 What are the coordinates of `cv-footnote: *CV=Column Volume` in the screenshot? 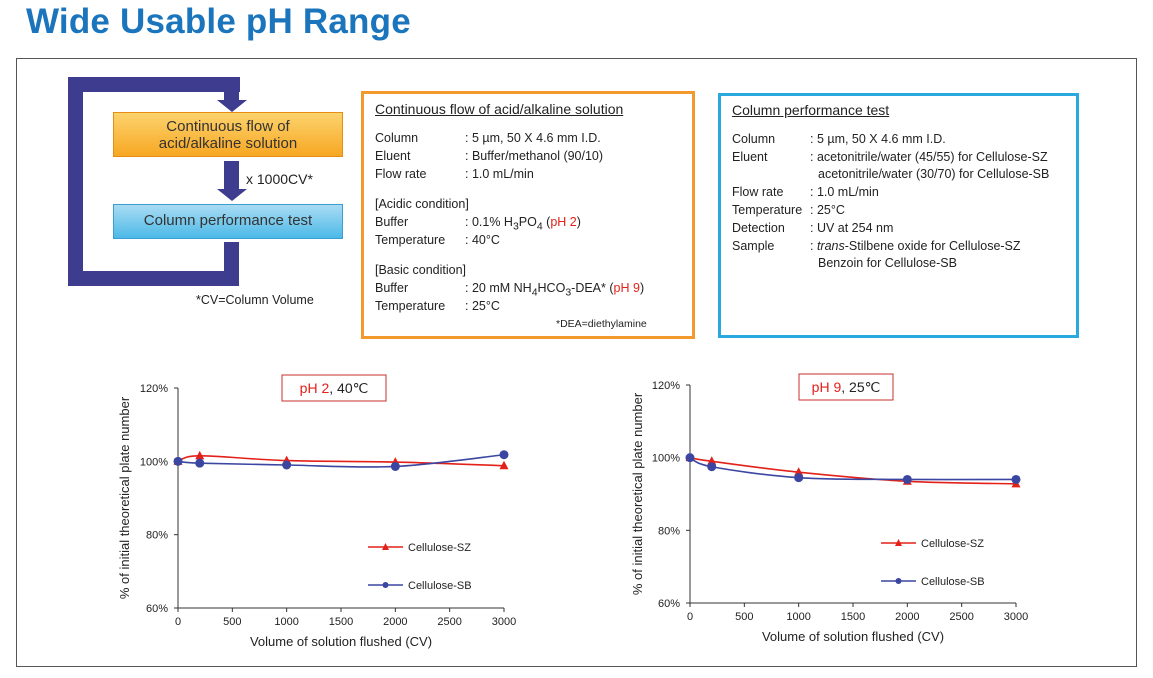 It's located at (255, 300).